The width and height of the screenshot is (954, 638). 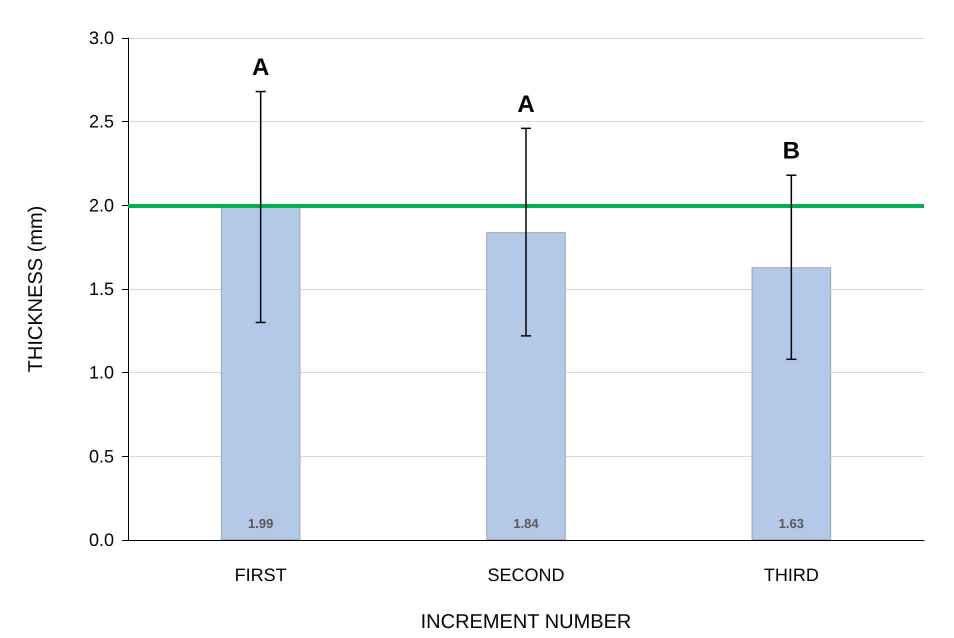 What do you see at coordinates (101, 456) in the screenshot?
I see `y-tick-label: 0.5` at bounding box center [101, 456].